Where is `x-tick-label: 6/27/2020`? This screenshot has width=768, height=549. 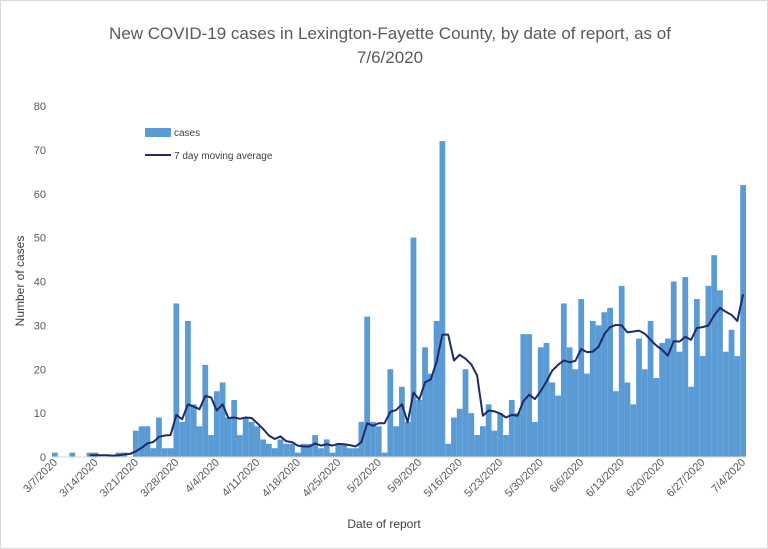 x-tick-label: 6/27/2020 is located at coordinates (686, 478).